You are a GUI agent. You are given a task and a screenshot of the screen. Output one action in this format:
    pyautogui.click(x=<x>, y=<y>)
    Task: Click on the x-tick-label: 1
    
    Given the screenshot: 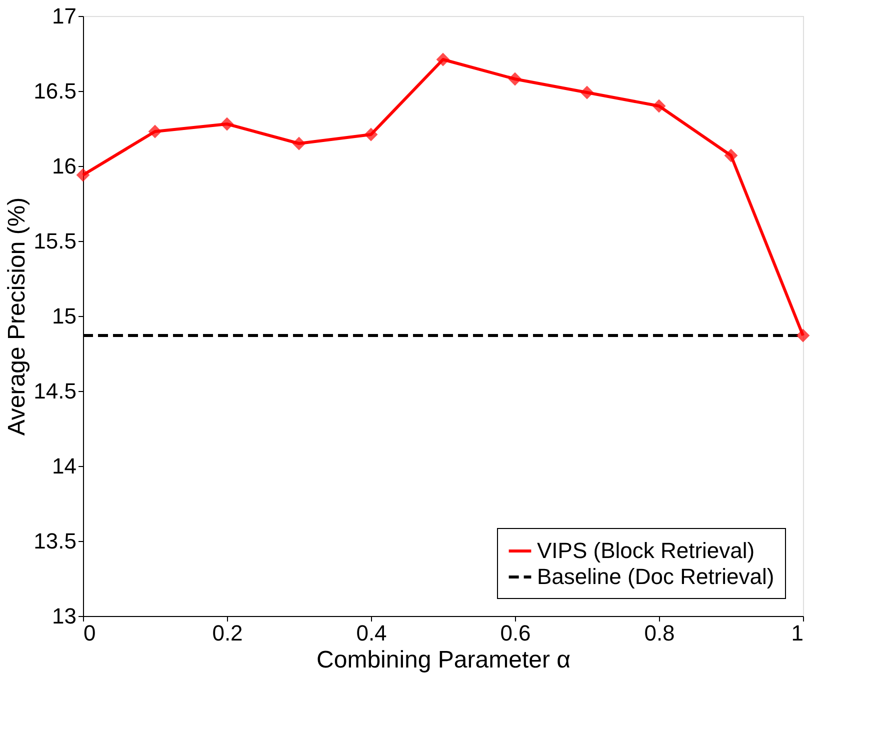 What is the action you would take?
    pyautogui.click(x=797, y=633)
    